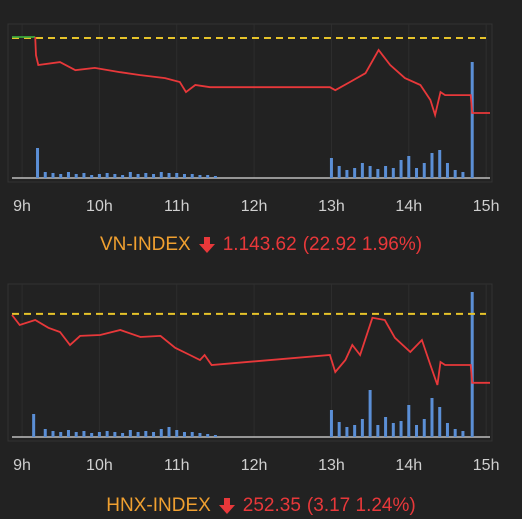 Image resolution: width=522 pixels, height=519 pixels. I want to click on index-change: (22.92 1.96%), so click(362, 244).